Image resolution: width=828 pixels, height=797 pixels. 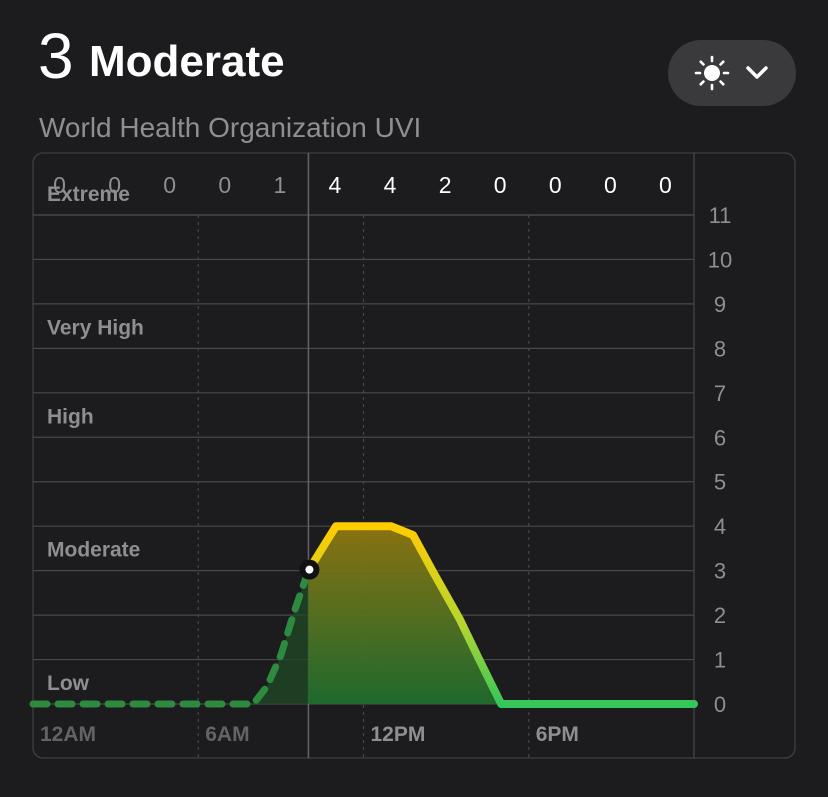 I want to click on y-tick-label: 7, so click(x=720, y=393).